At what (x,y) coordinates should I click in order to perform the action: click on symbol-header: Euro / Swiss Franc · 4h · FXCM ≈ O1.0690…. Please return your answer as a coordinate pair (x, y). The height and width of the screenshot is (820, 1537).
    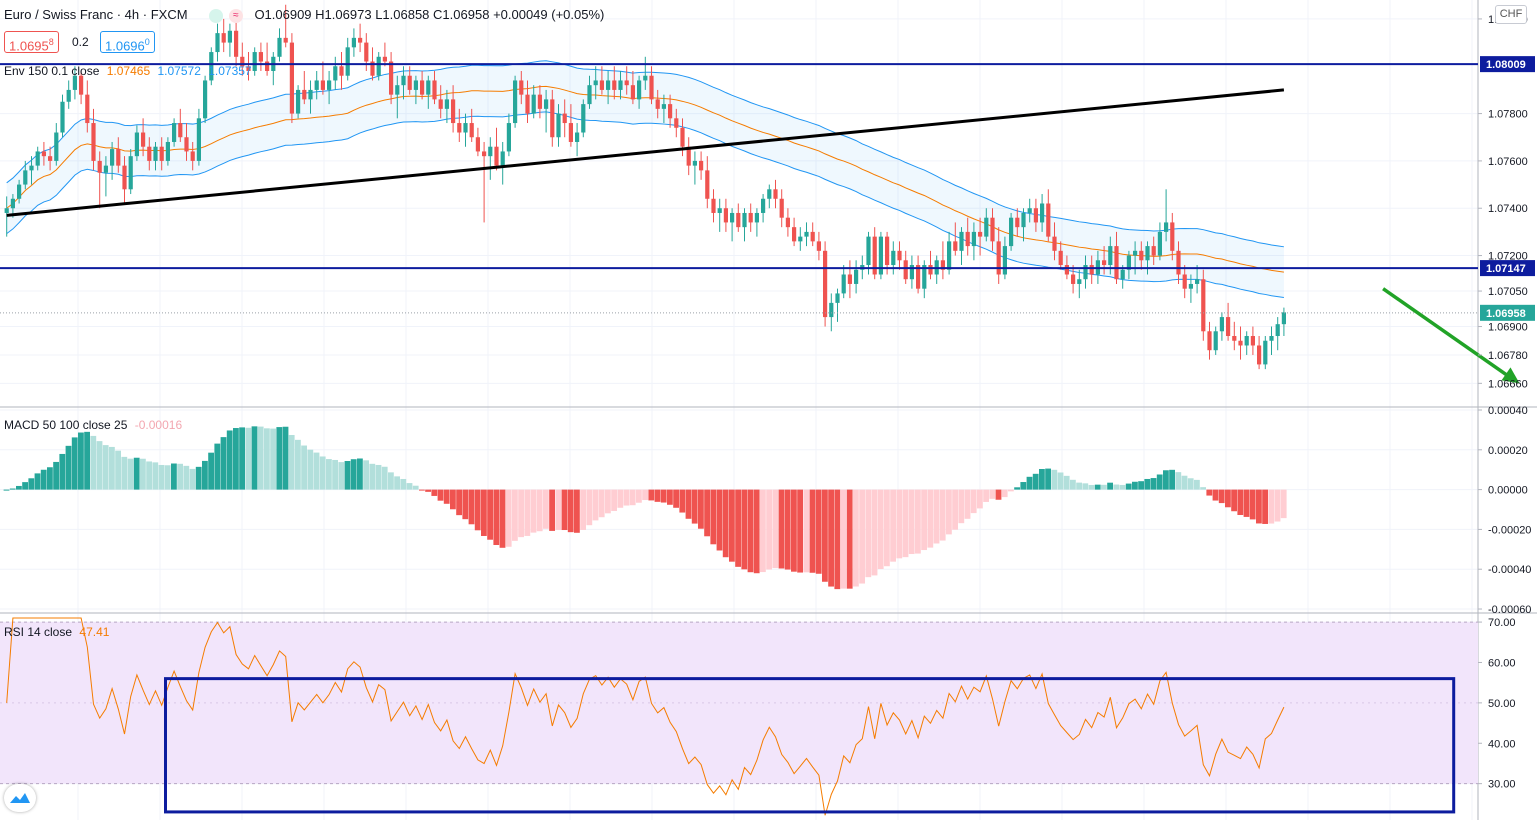
    Looking at the image, I should click on (304, 15).